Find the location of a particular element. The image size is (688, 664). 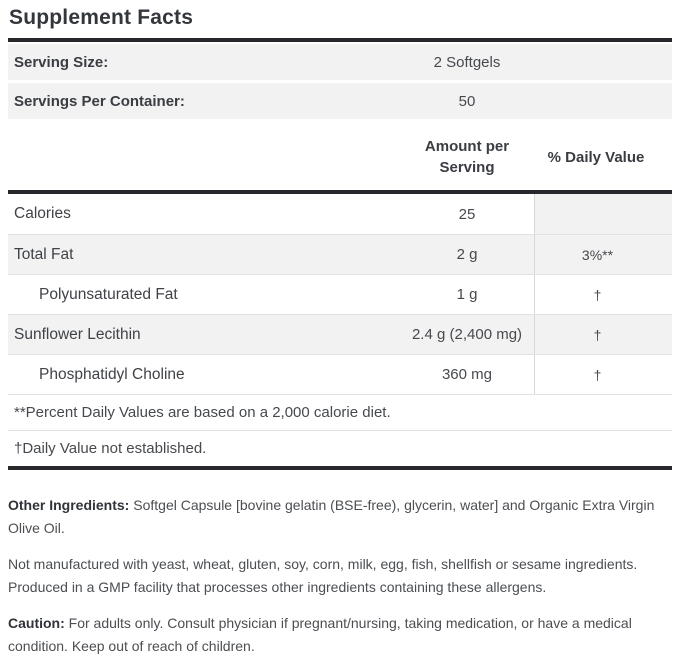

column-header-amount: Amount per Serving is located at coordinates (467, 157).